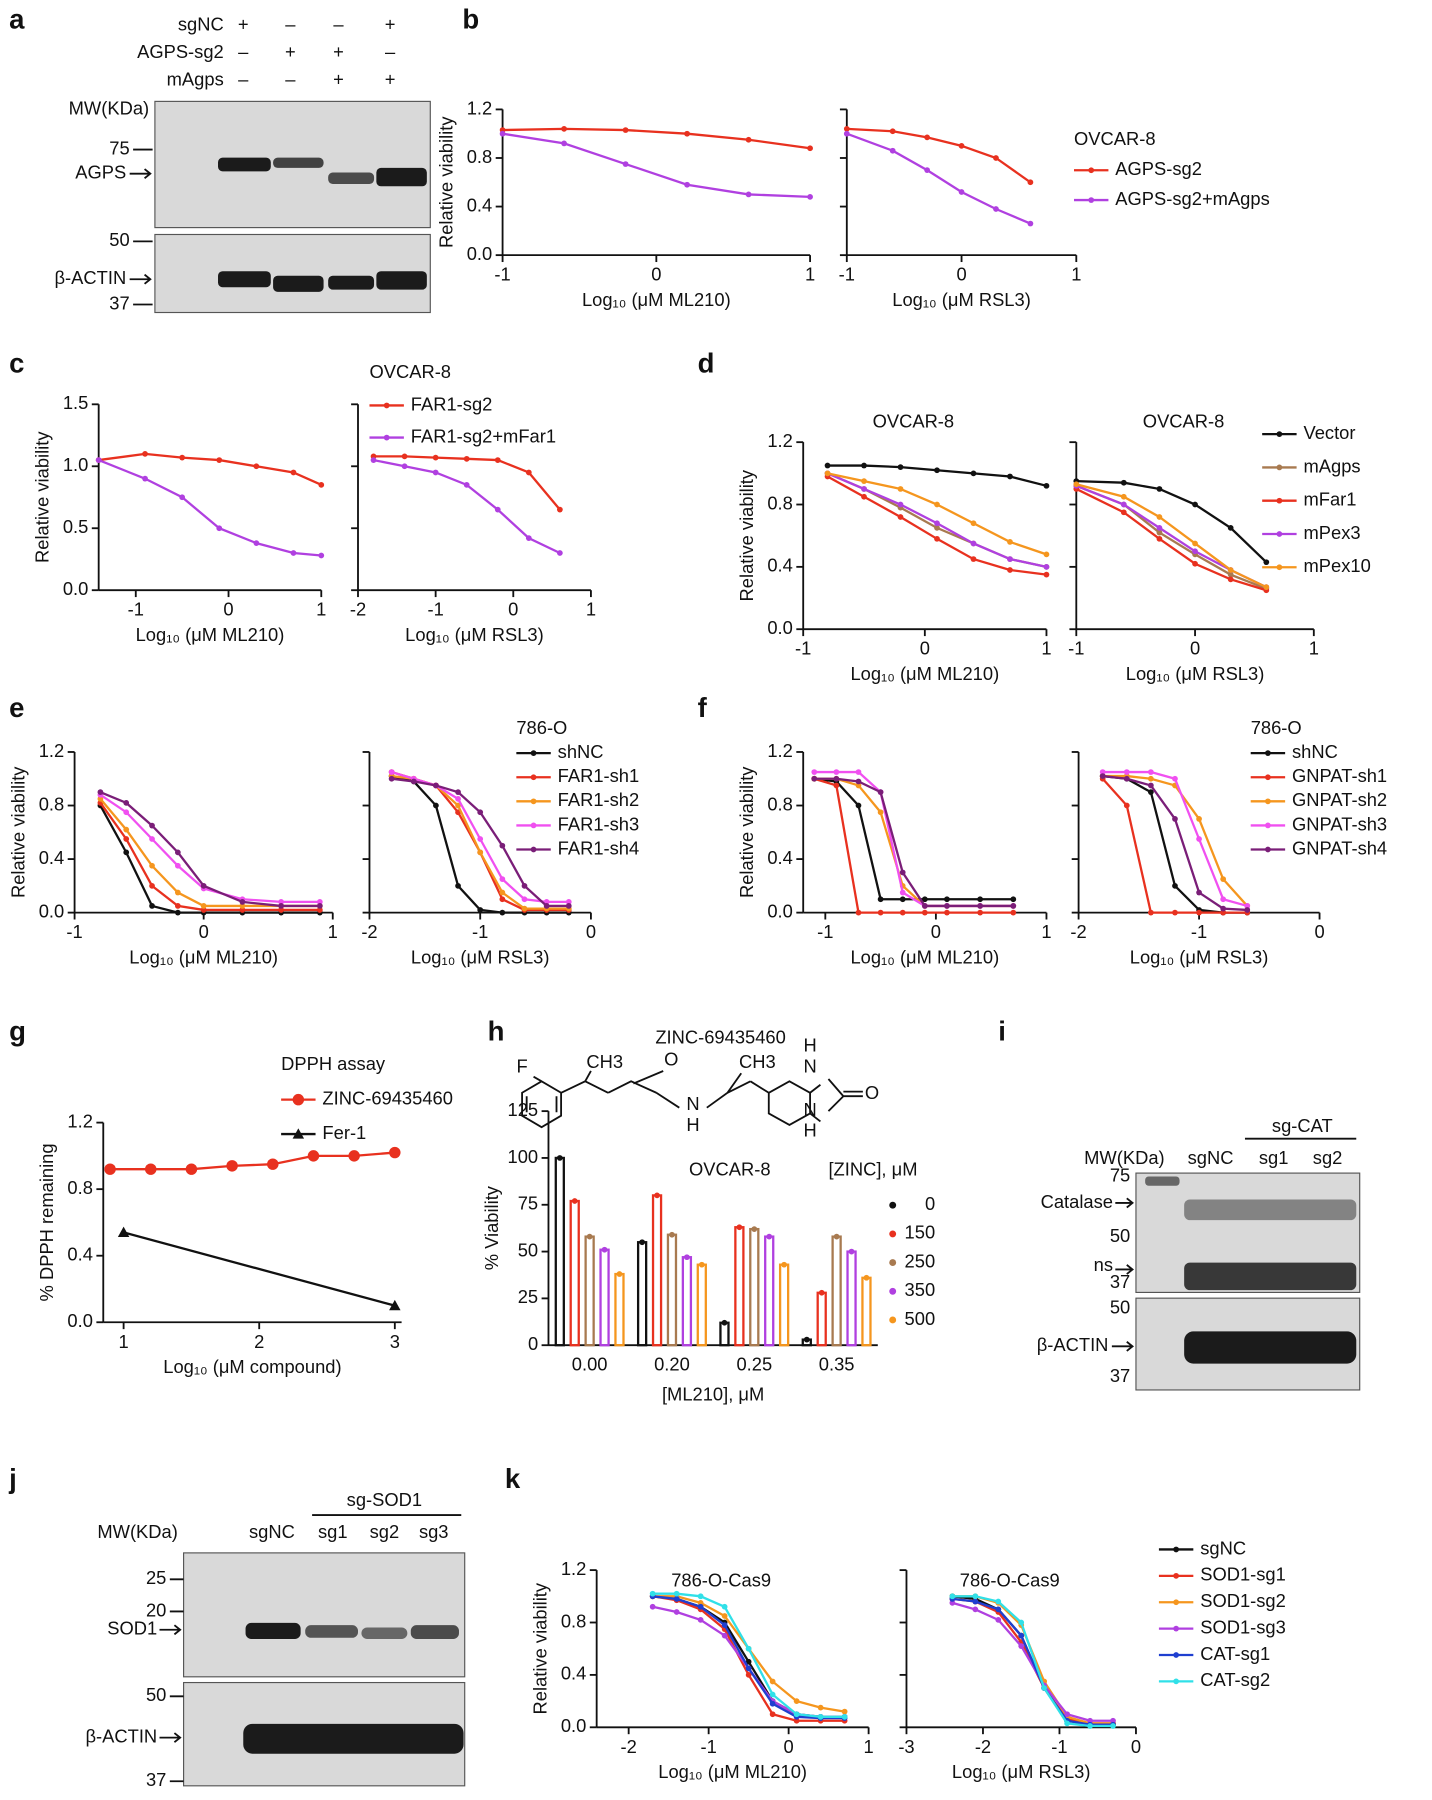 The height and width of the screenshot is (1800, 1432). Describe the element at coordinates (480, 204) in the screenshot. I see `y-tick-label: 0.4` at that location.